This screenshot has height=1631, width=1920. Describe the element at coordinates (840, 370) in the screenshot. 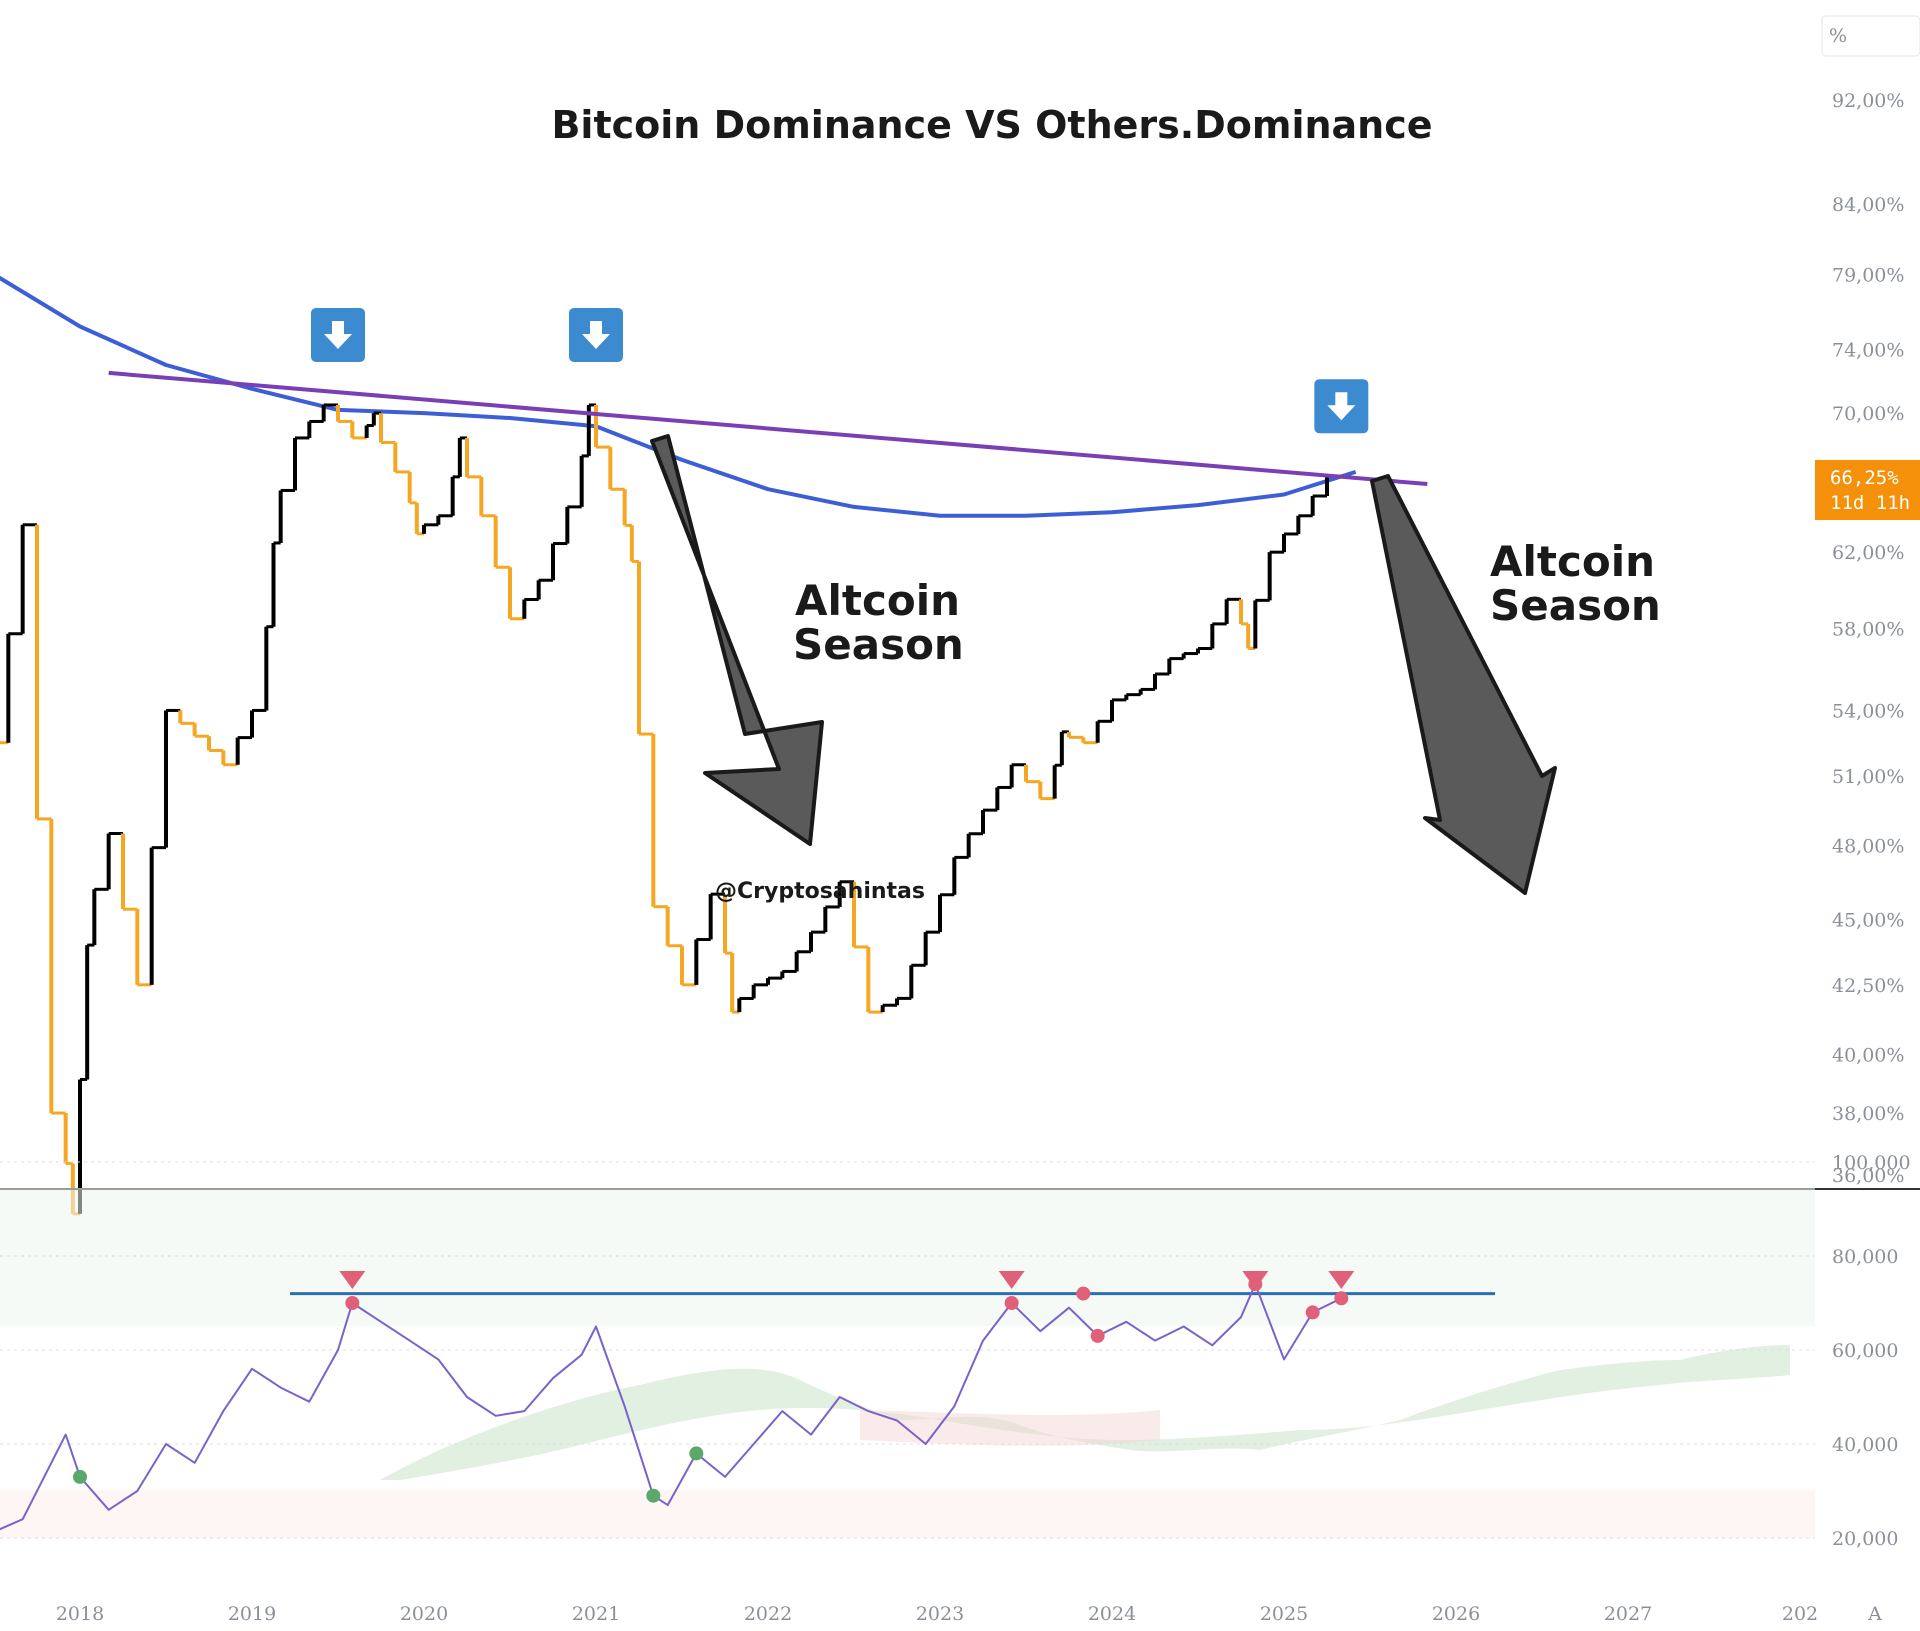

I see `signal-markers` at that location.